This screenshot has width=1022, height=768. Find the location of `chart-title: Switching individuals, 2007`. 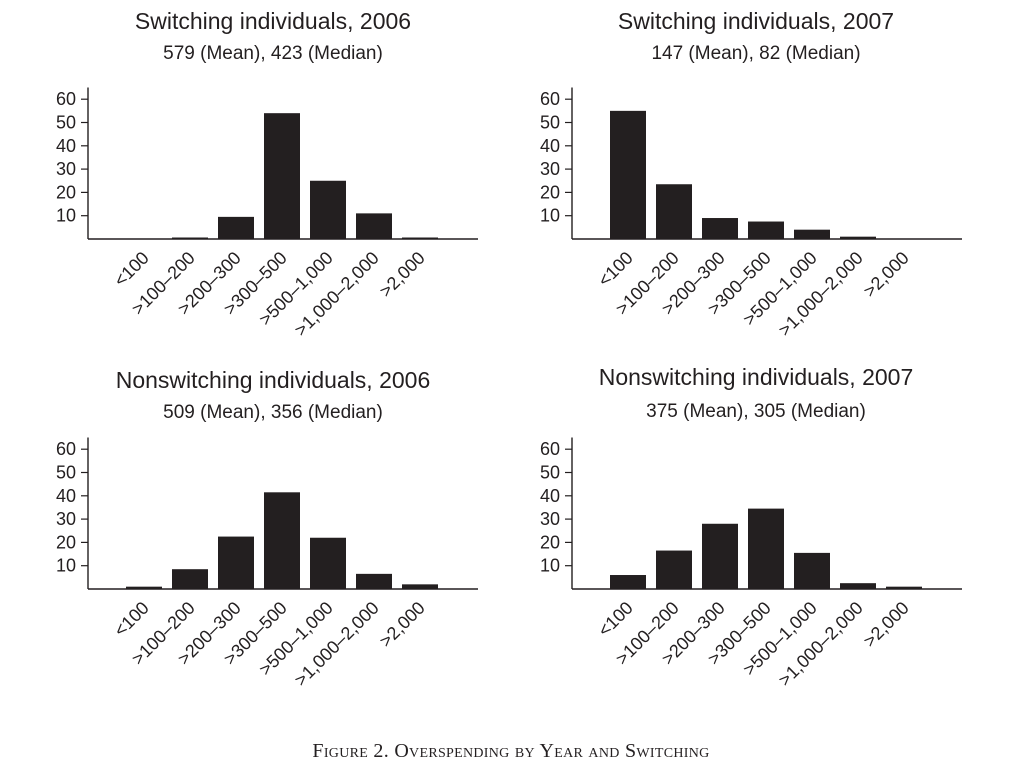

chart-title: Switching individuals, 2007 is located at coordinates (756, 21).